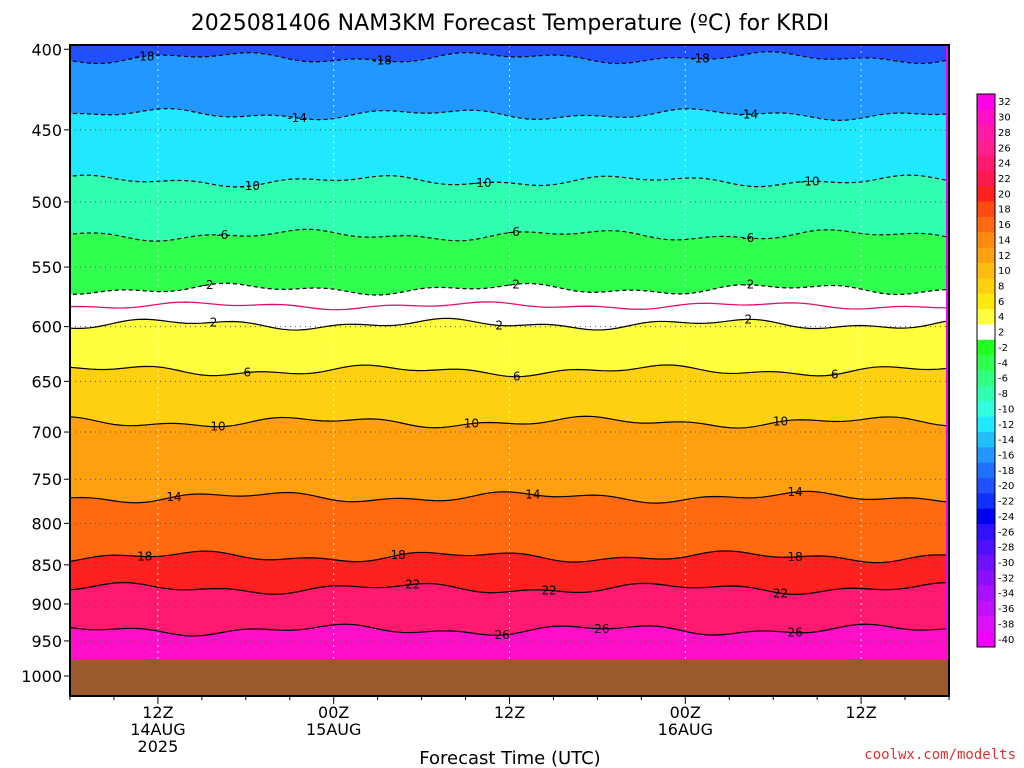 The image size is (1024, 768). Describe the element at coordinates (1006, 548) in the screenshot. I see `colorbar-label: -28` at that location.